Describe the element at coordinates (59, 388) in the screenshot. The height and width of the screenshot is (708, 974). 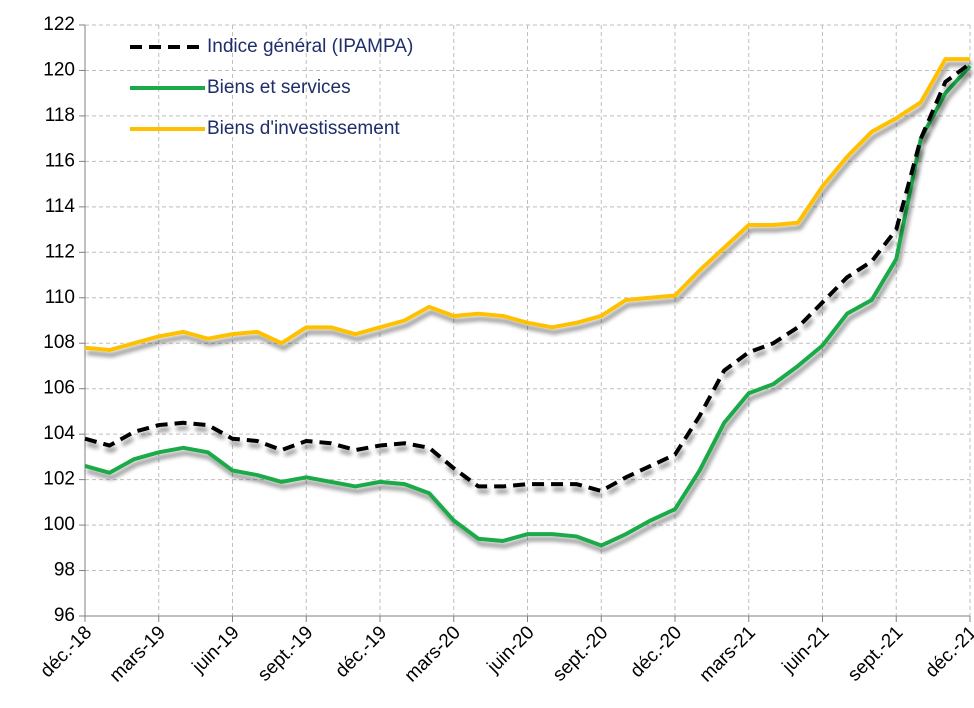
I see `y-tick-label: 106` at that location.